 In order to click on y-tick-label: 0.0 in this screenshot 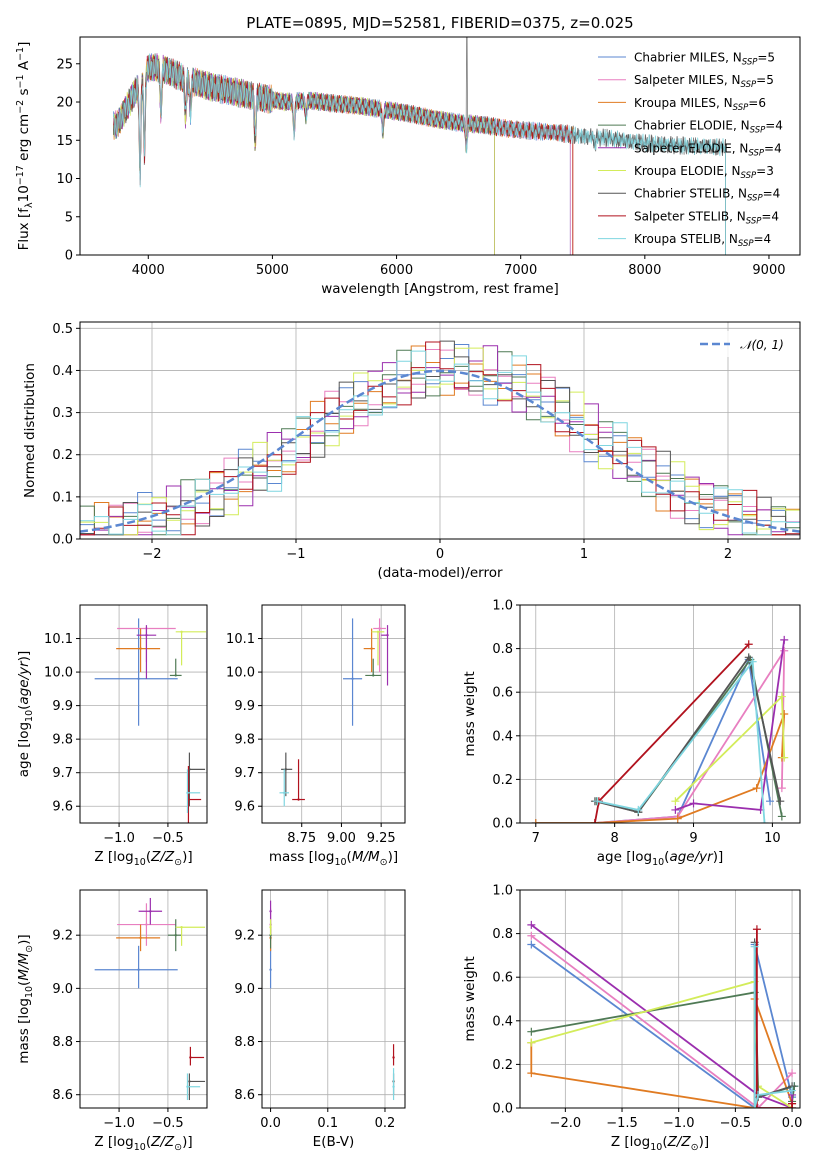, I will do `click(502, 824)`.